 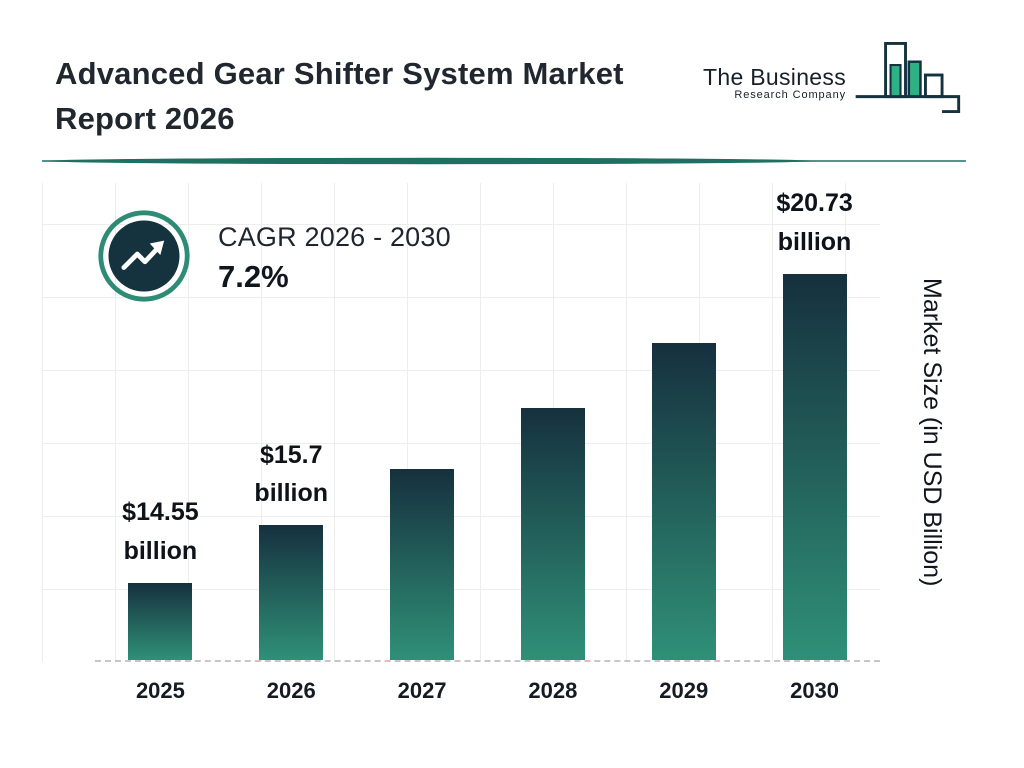 I want to click on cagr-text: CAGR 2026 - 2030 7.2%, so click(x=334, y=258).